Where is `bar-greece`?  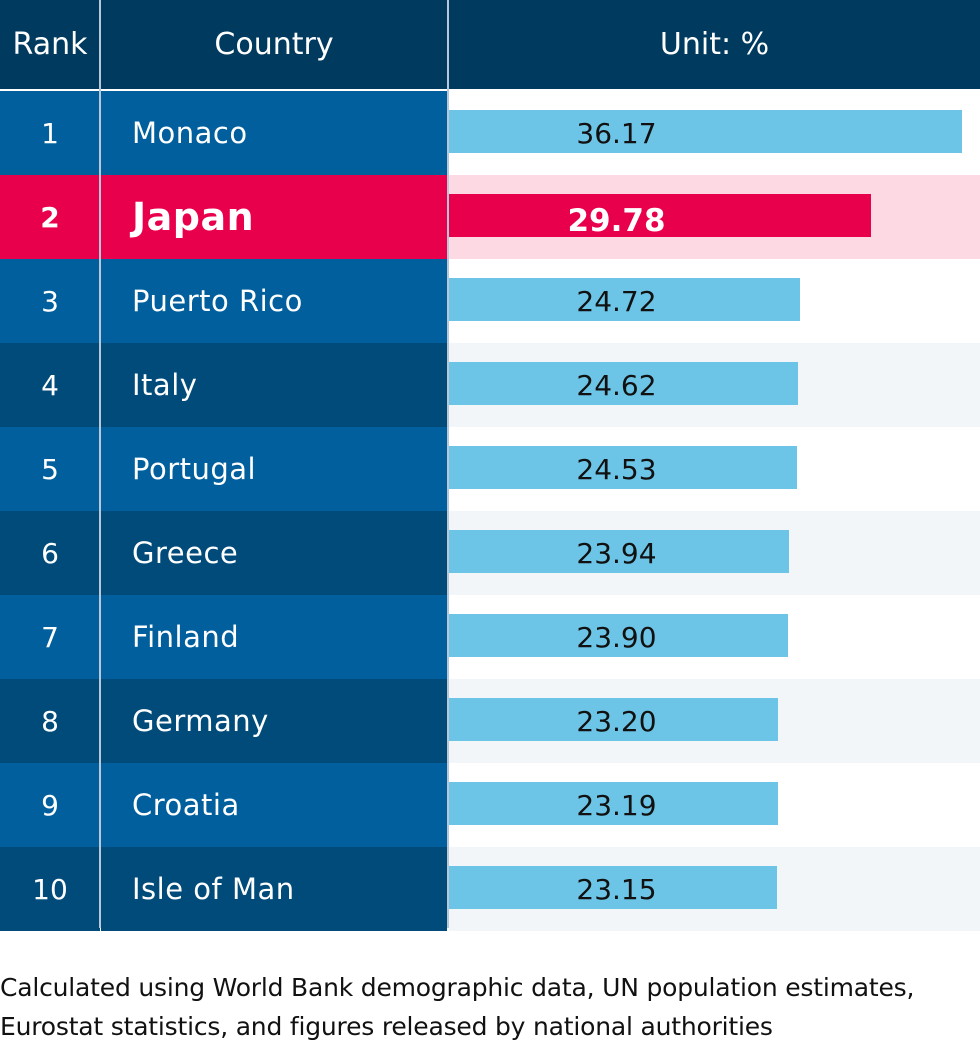
bar-greece is located at coordinates (619, 551).